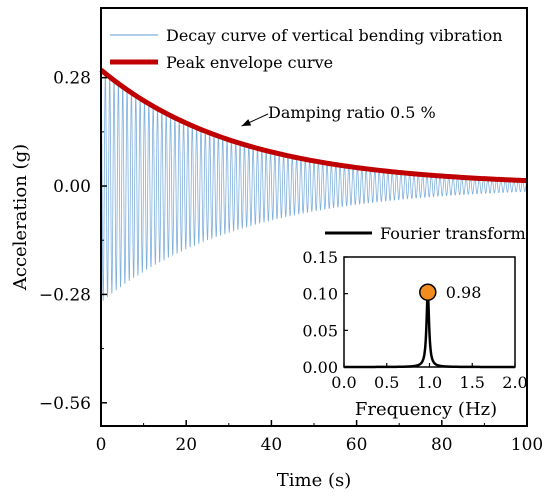  Describe the element at coordinates (386, 382) in the screenshot. I see `inset-x-tick-label: 0.5` at that location.